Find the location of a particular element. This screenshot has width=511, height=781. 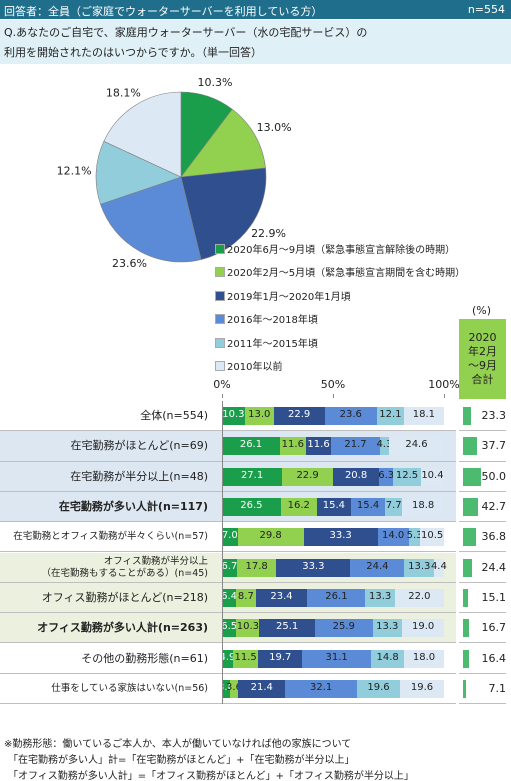

bar-label: 5.3 is located at coordinates (414, 536).